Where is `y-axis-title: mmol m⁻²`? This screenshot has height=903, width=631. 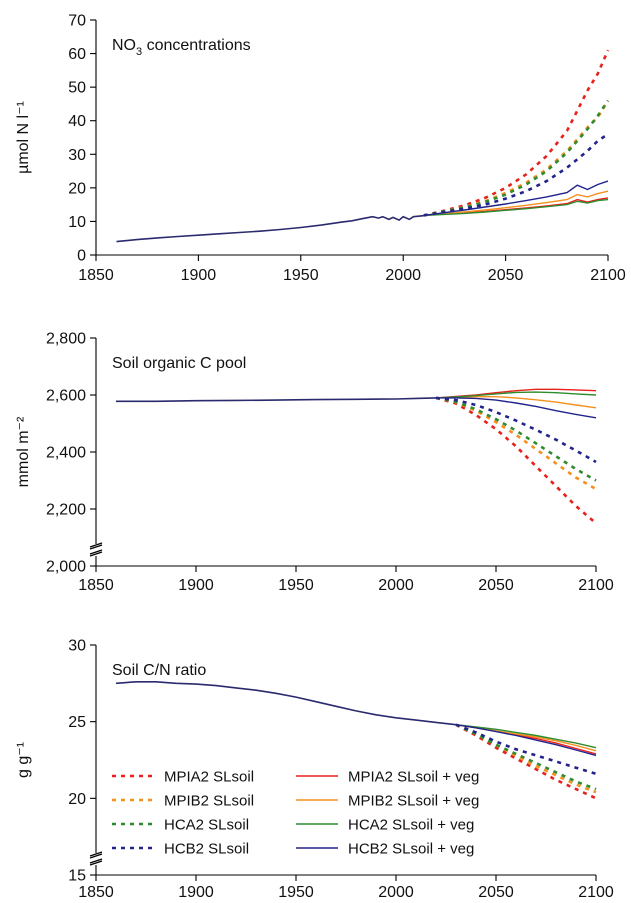
y-axis-title: mmol m⁻² is located at coordinates (23, 451).